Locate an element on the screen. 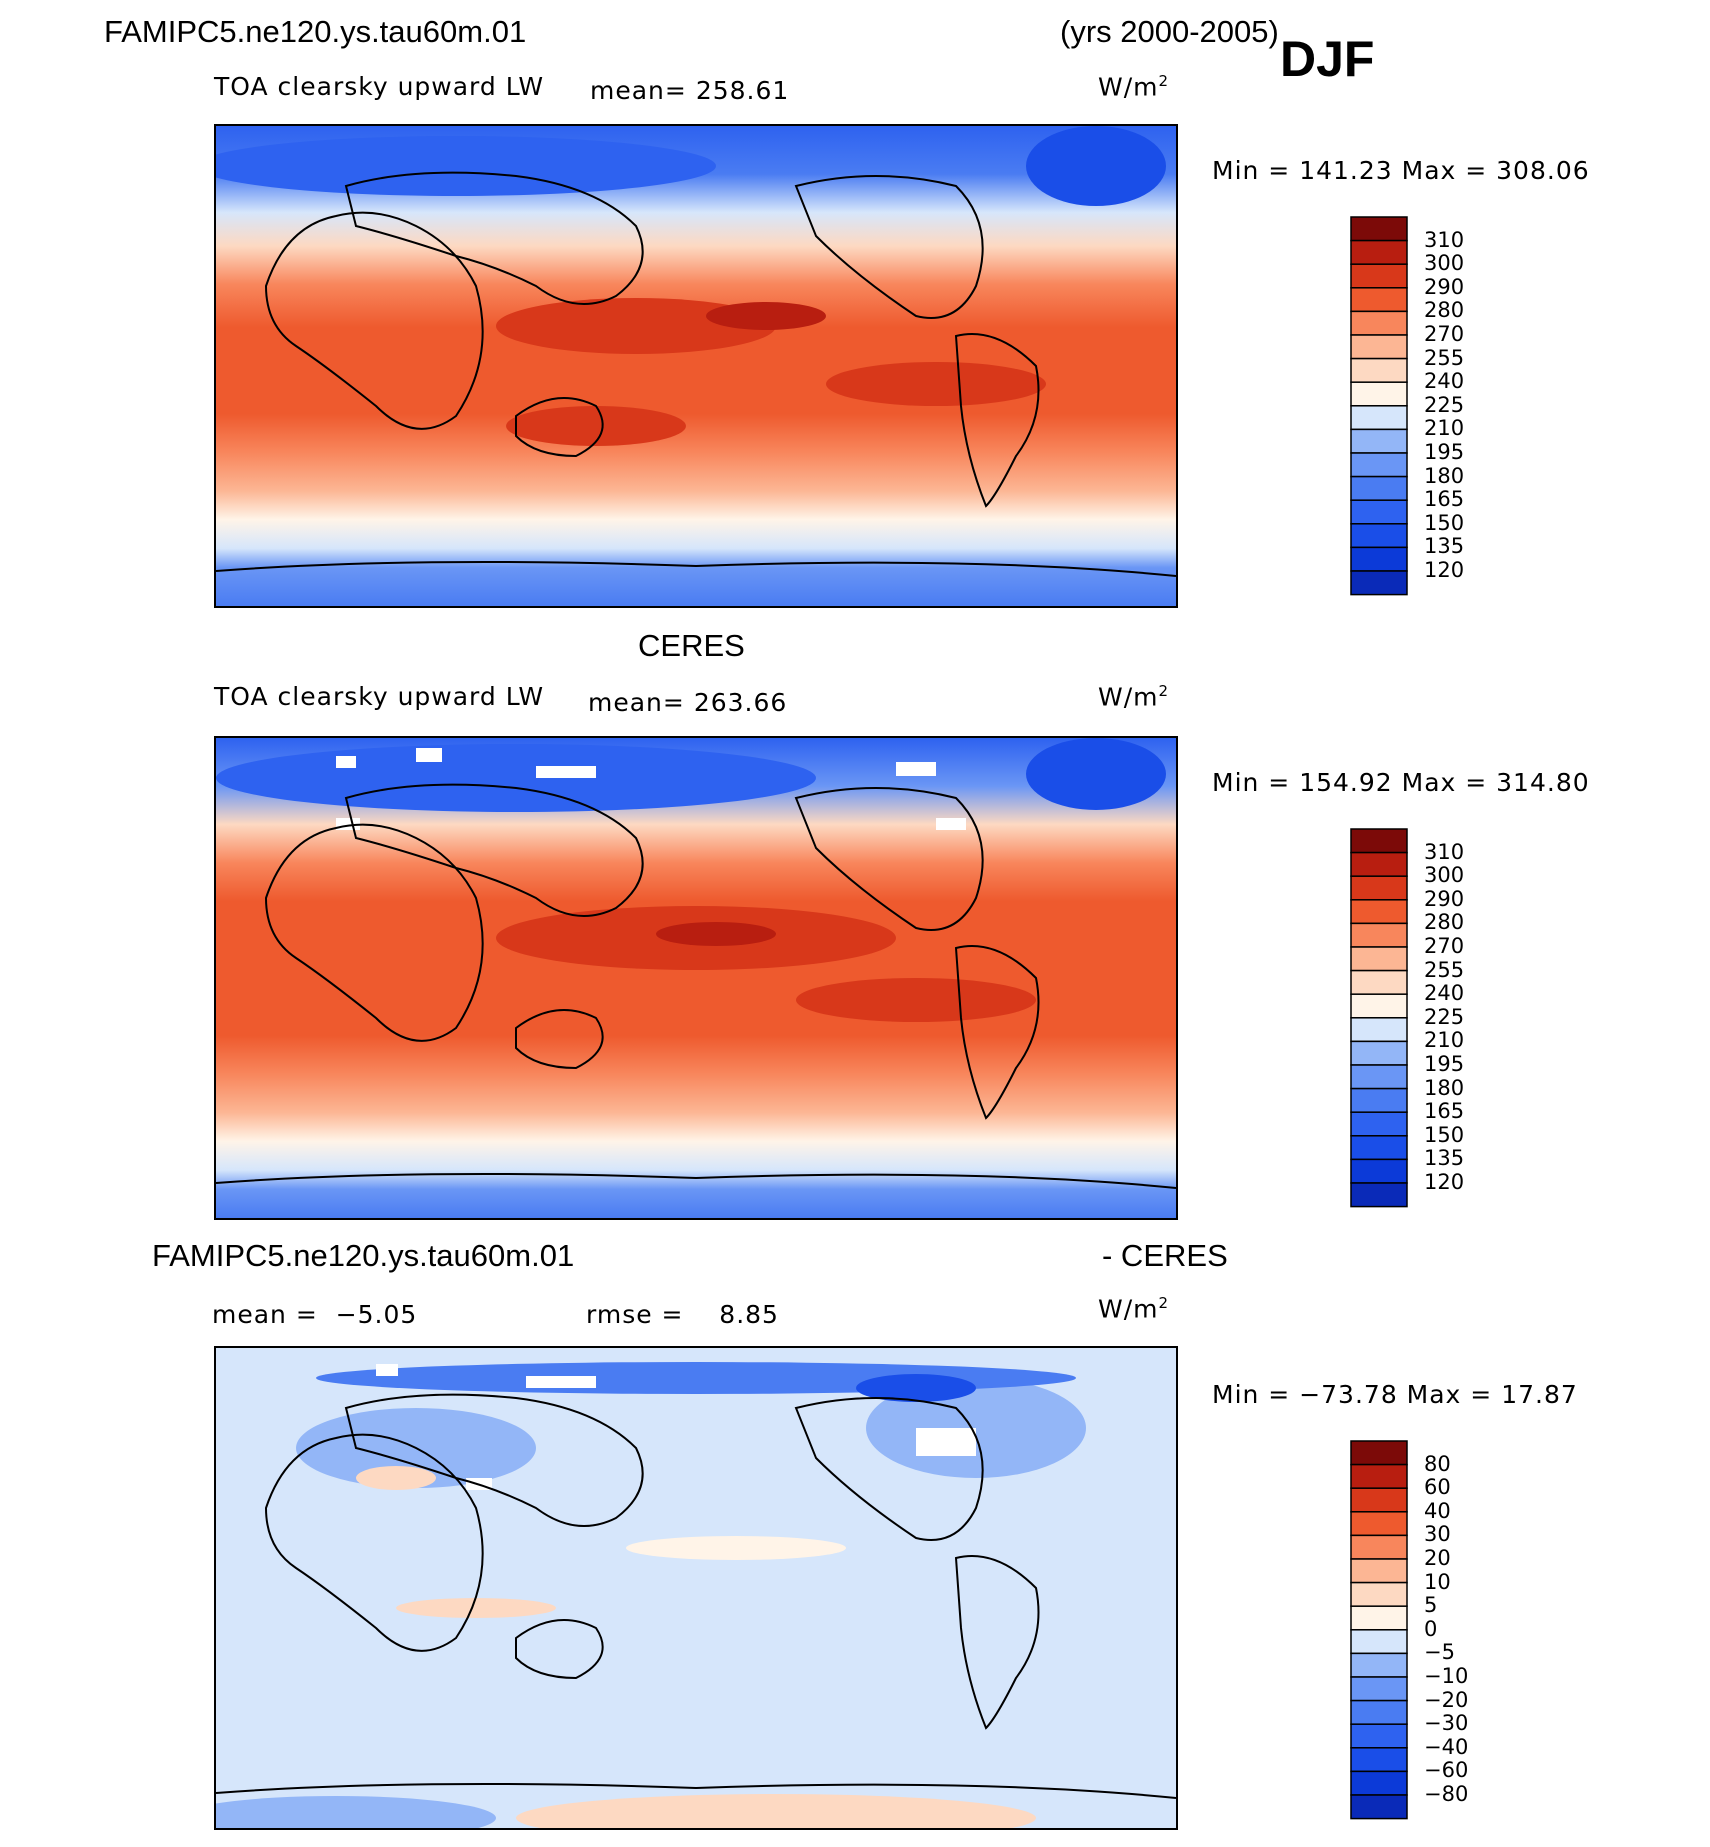 This screenshot has width=1710, height=1847. panel-3-map-svg is located at coordinates (696, 1588).